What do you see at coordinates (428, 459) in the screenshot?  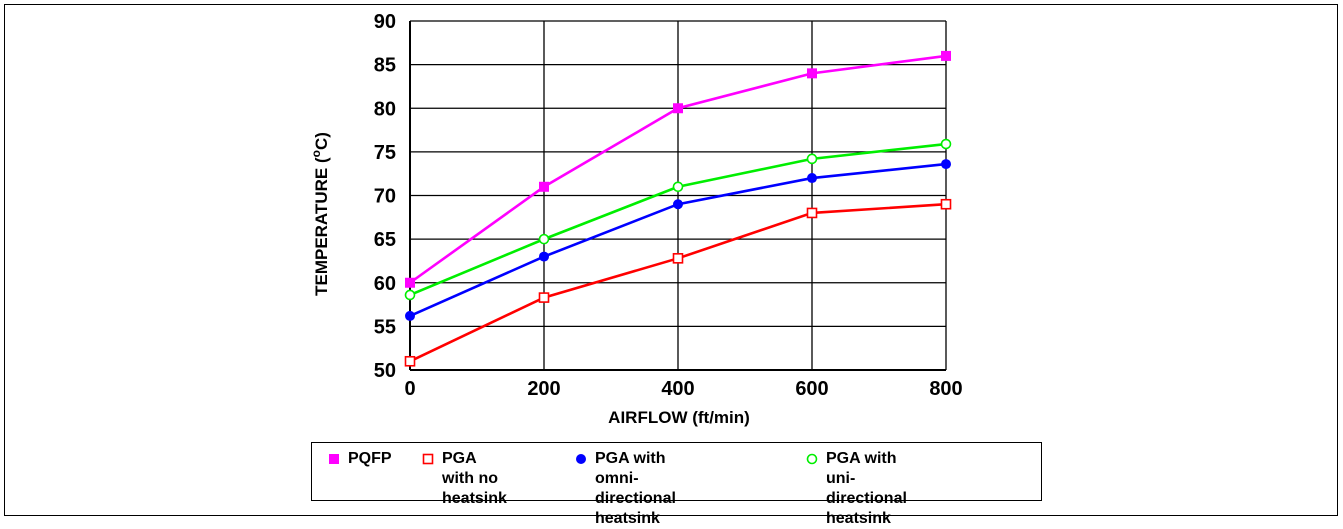 I see `legend-marker-pga-no-heatsink` at bounding box center [428, 459].